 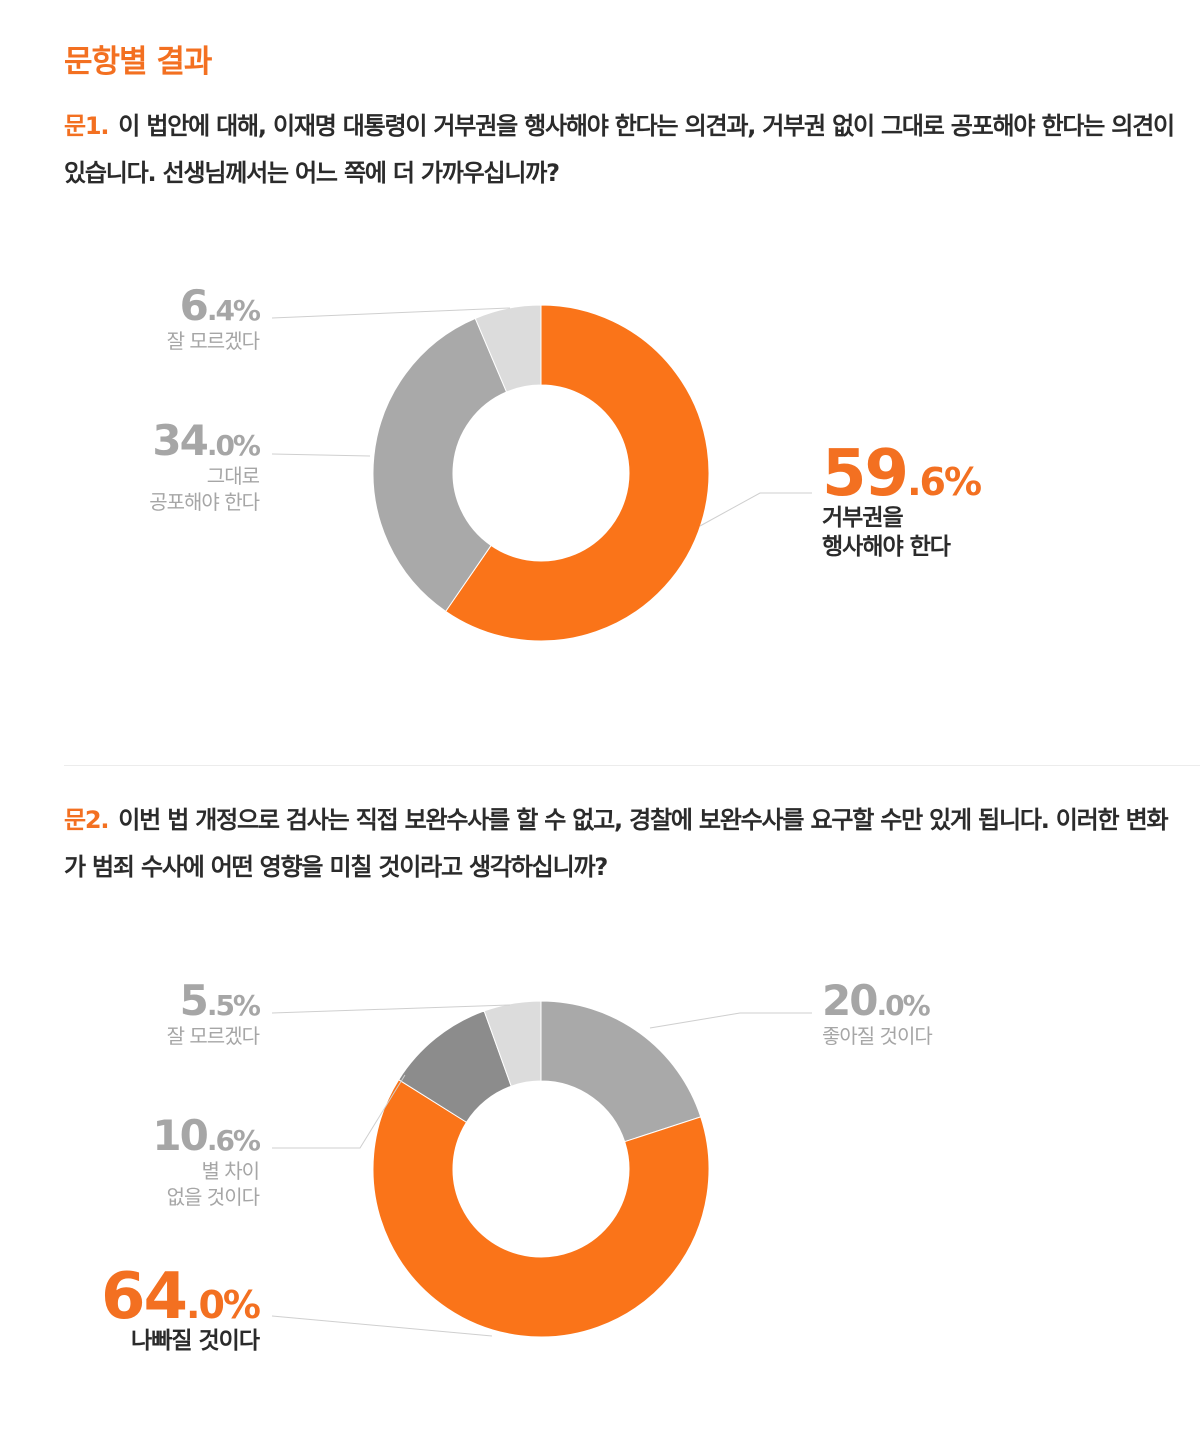 What do you see at coordinates (233, 476) in the screenshot?
I see `chart1-category-label-2: 그대로` at bounding box center [233, 476].